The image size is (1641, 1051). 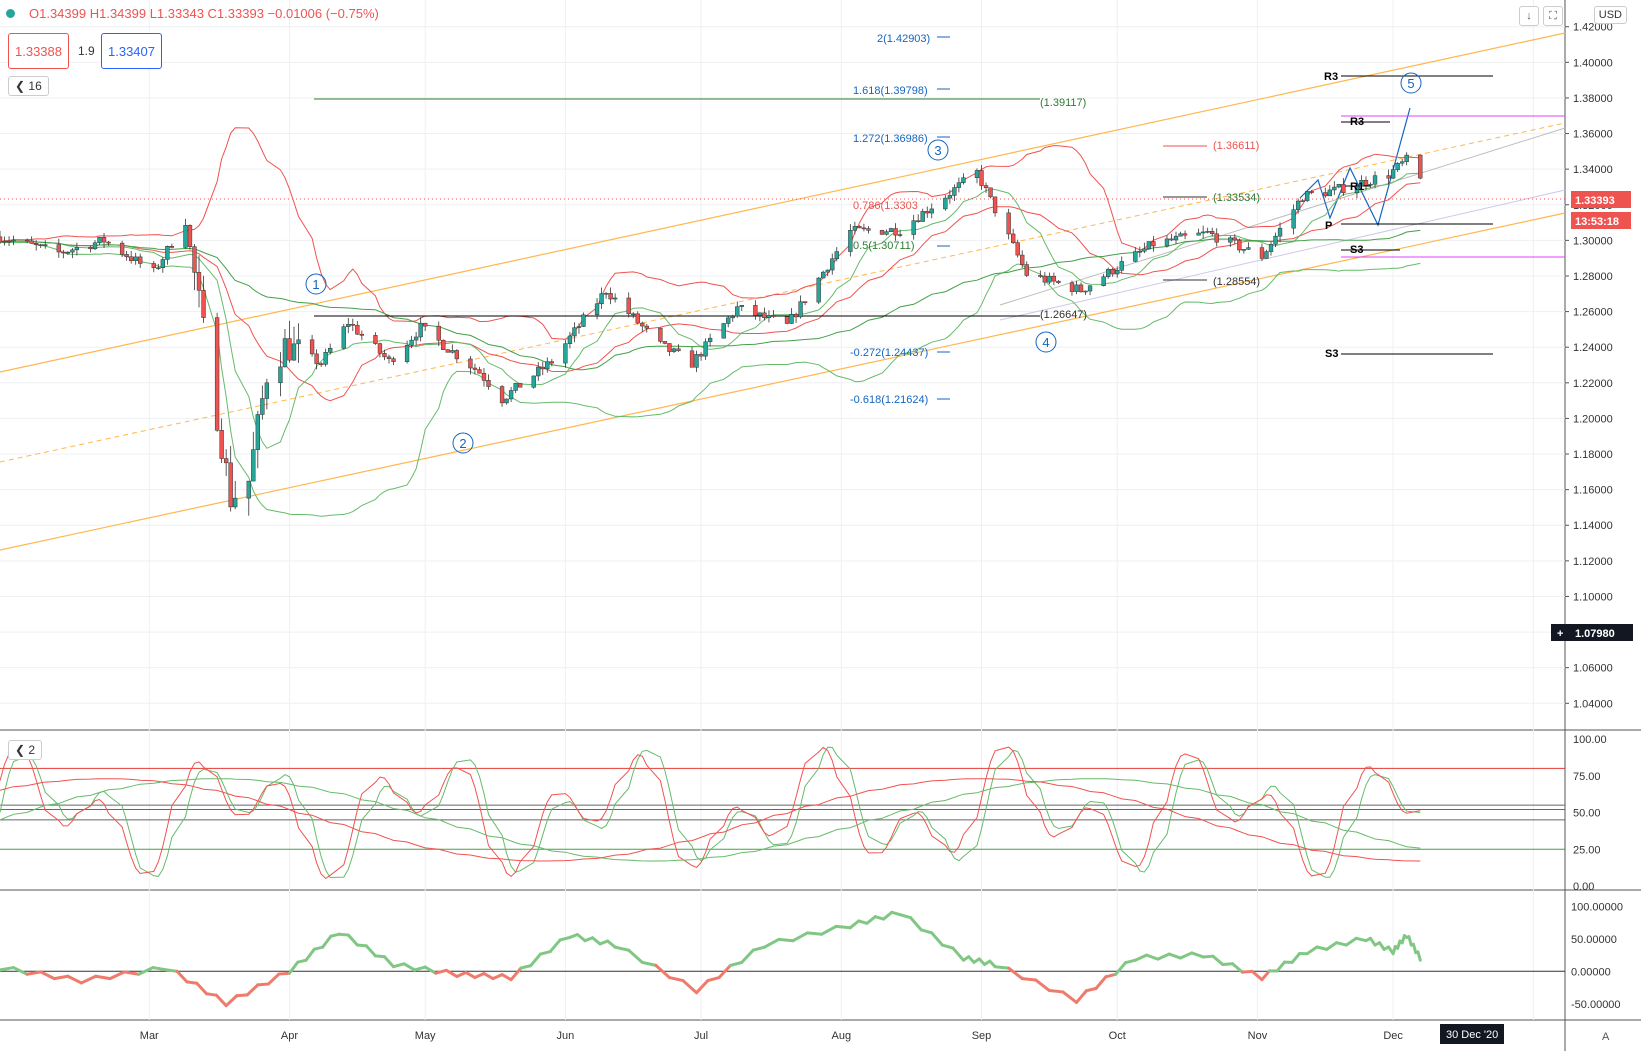 I want to click on price-tick-label: 1.18000, so click(x=1593, y=455).